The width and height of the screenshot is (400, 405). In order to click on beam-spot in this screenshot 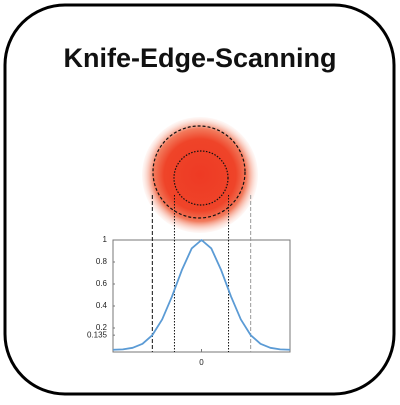, I will do `click(200, 175)`.